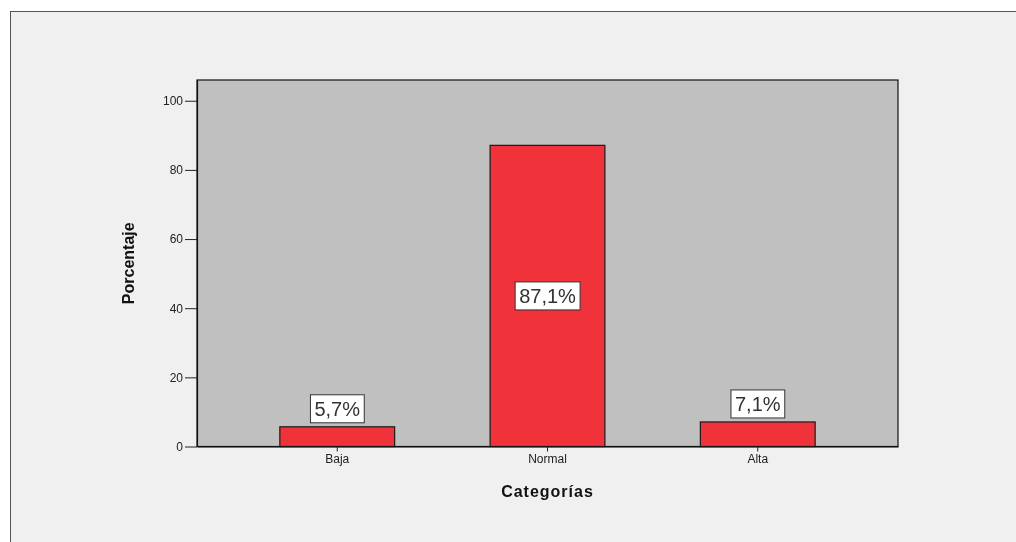  What do you see at coordinates (337, 408) in the screenshot?
I see `data-label: 5,7%` at bounding box center [337, 408].